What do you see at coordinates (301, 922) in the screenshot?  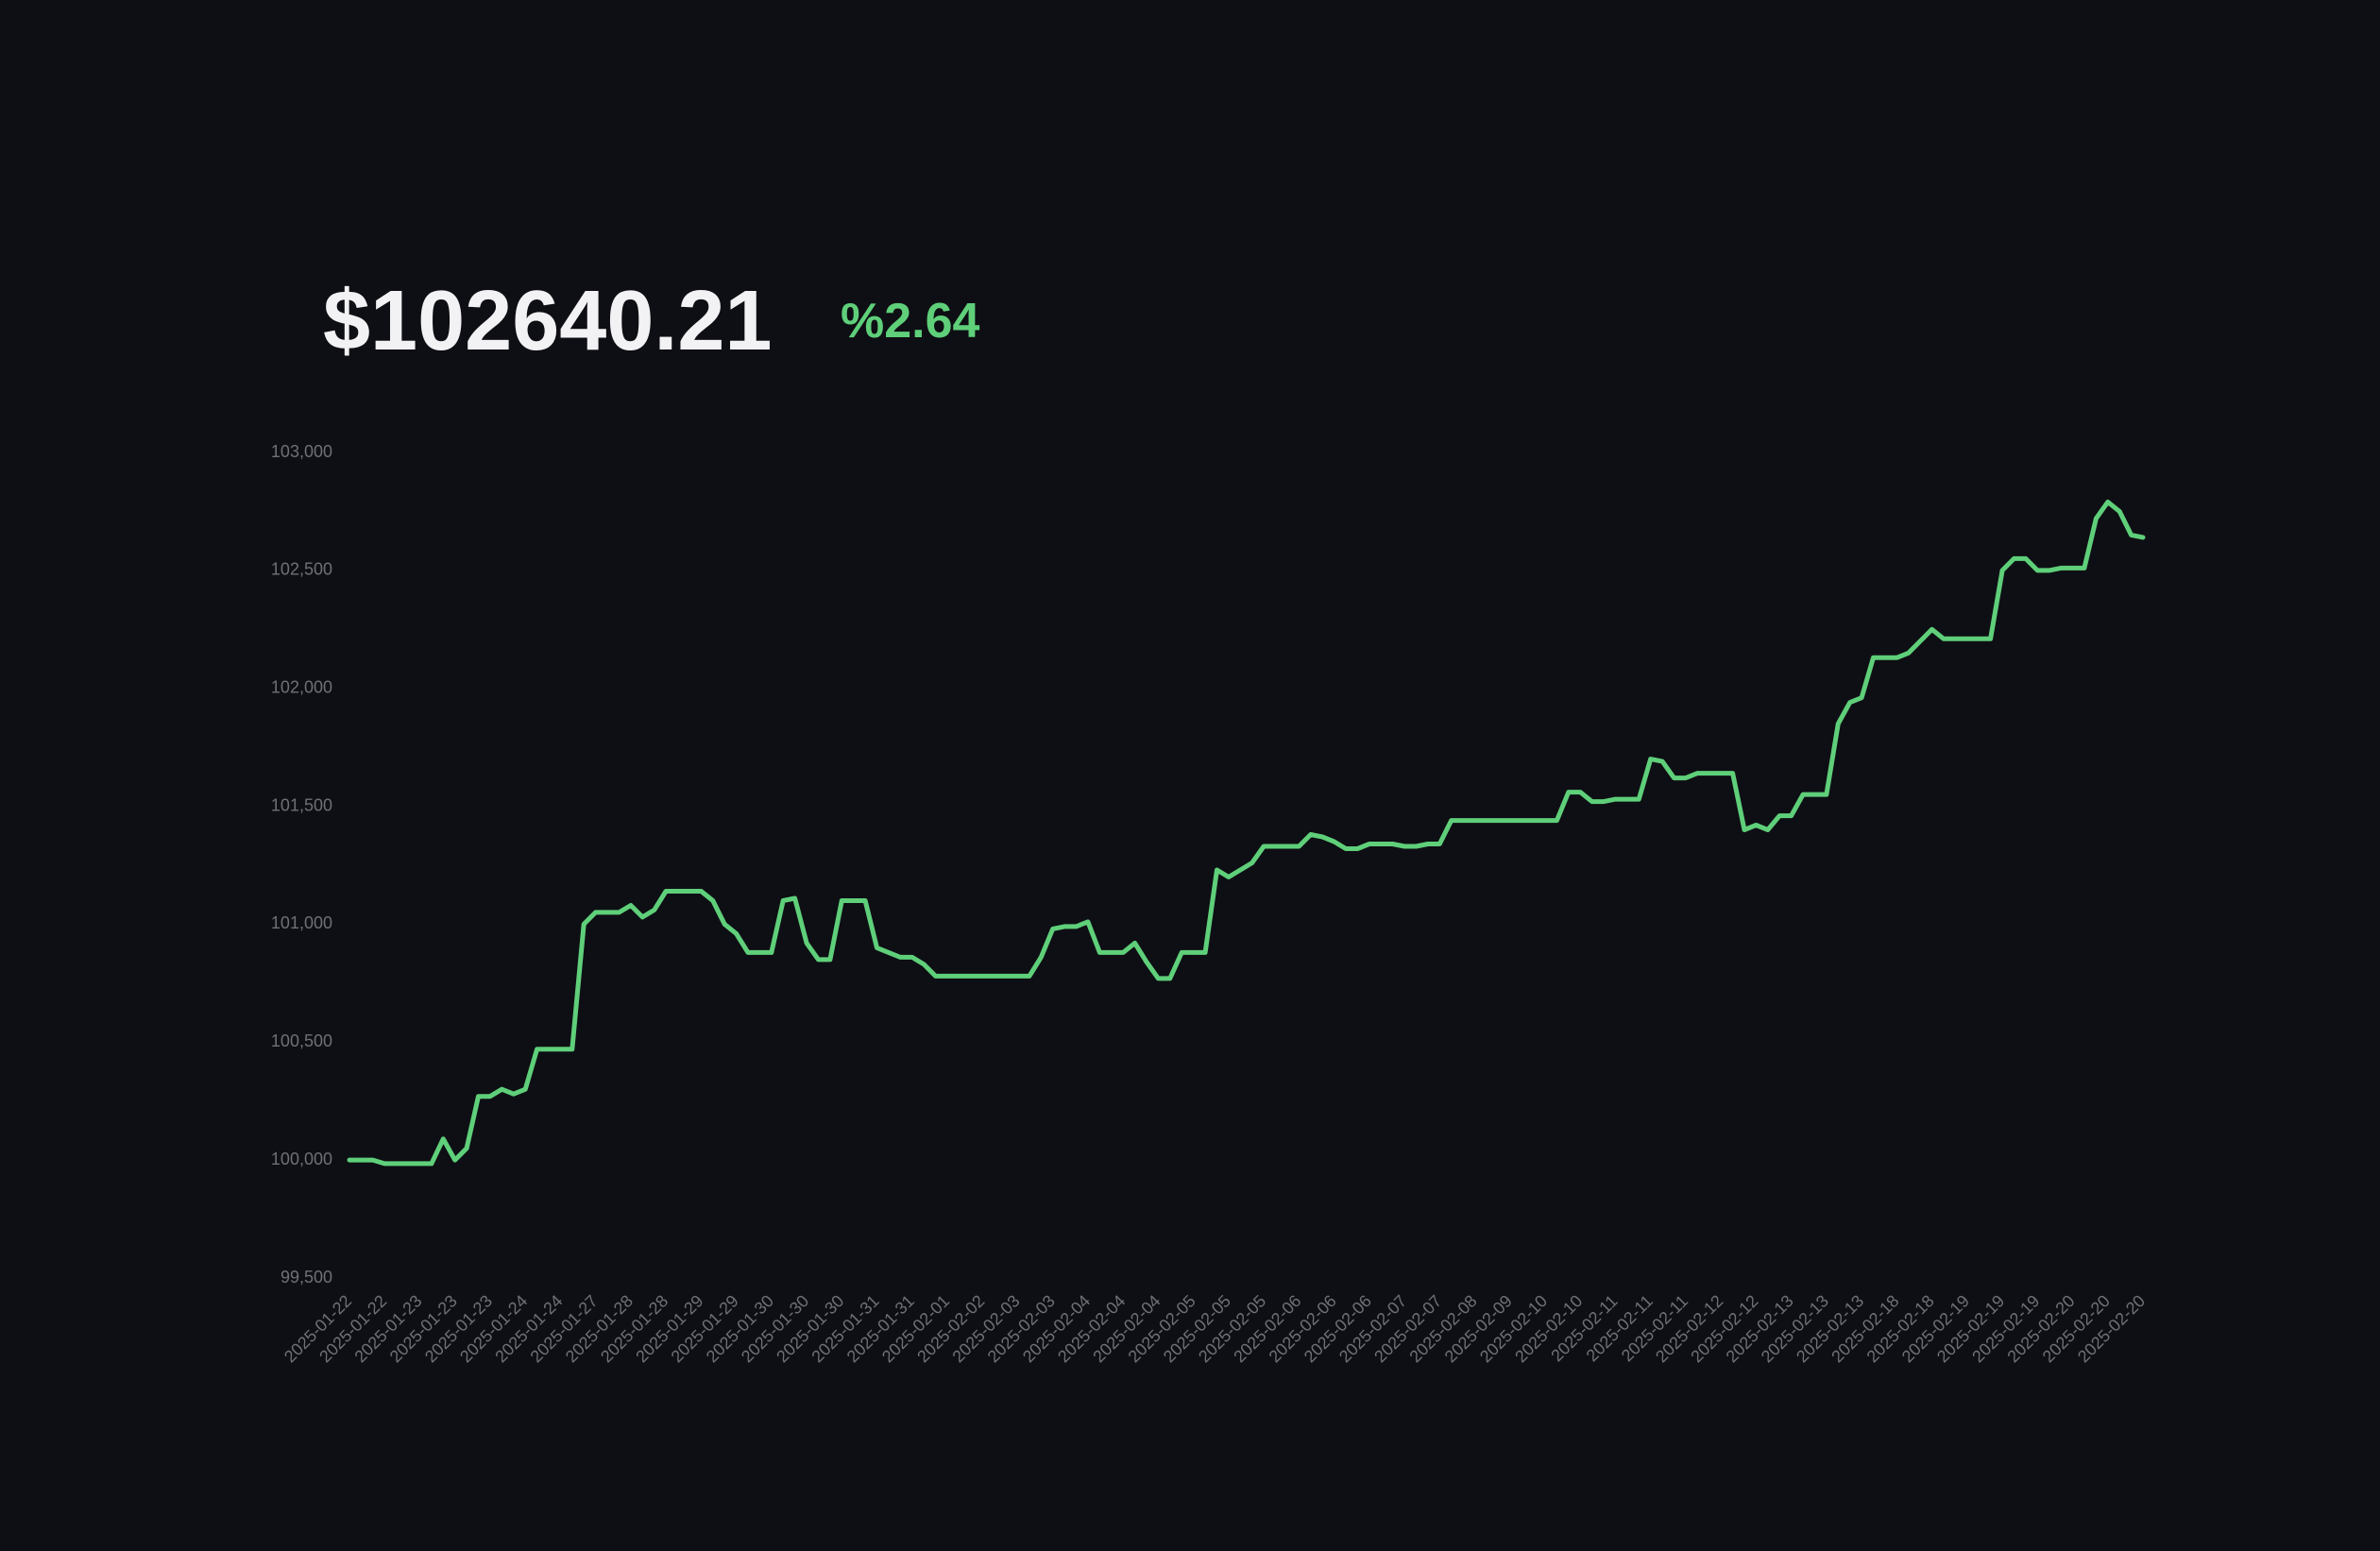 I see `y-tick-label: 101,000` at bounding box center [301, 922].